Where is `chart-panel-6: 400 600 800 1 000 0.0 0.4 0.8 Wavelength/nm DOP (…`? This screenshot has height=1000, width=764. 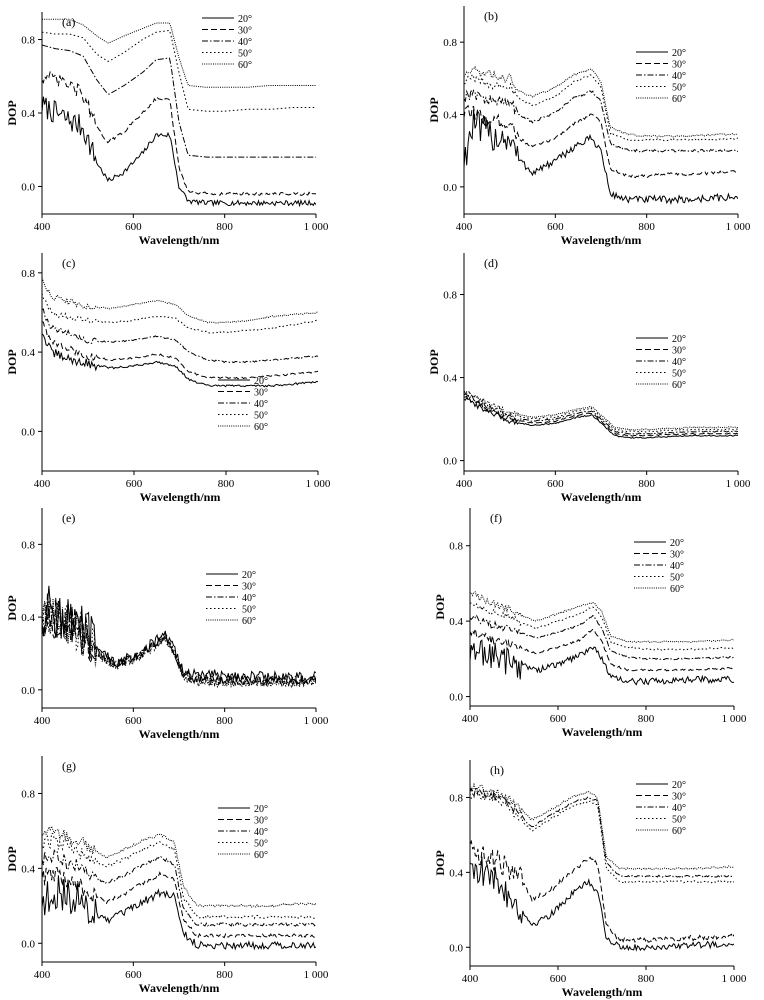 chart-panel-6: 400 600 800 1 000 0.0 0.4 0.8 Wavelength/nm DOP (… is located at coordinates (167, 875).